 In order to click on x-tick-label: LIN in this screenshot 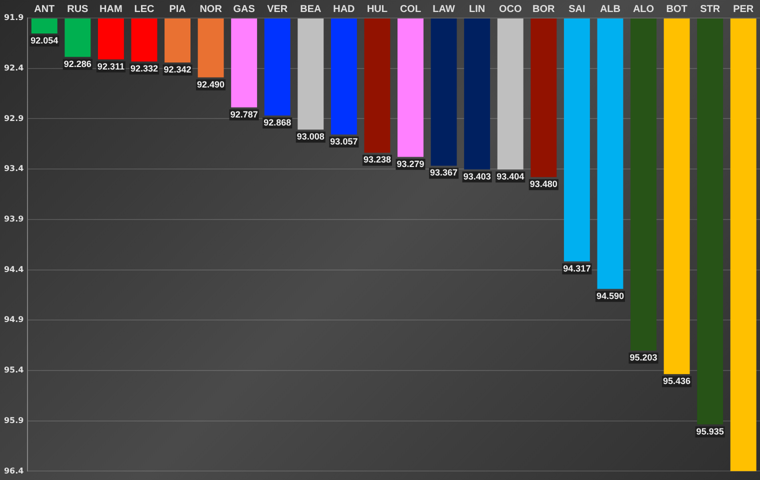, I will do `click(477, 9)`.